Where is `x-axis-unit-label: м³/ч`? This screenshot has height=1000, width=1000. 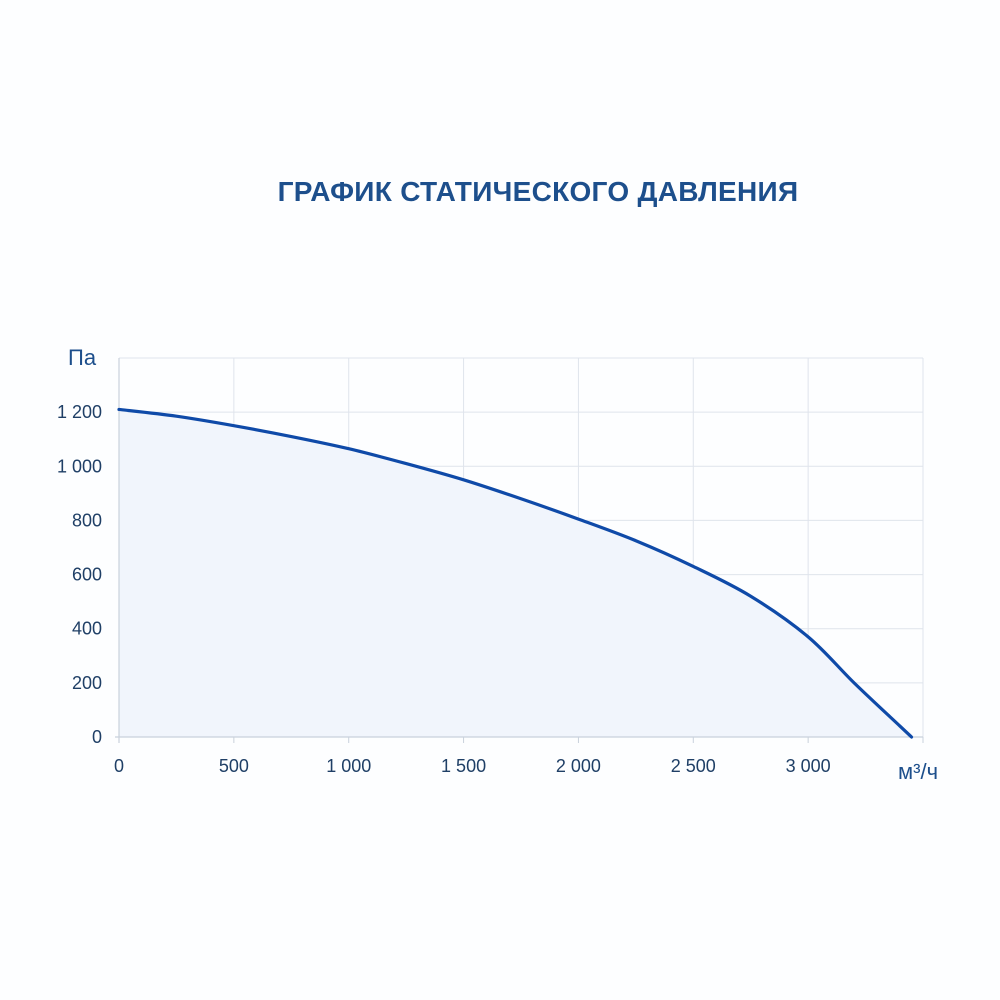 x-axis-unit-label: м³/ч is located at coordinates (918, 771).